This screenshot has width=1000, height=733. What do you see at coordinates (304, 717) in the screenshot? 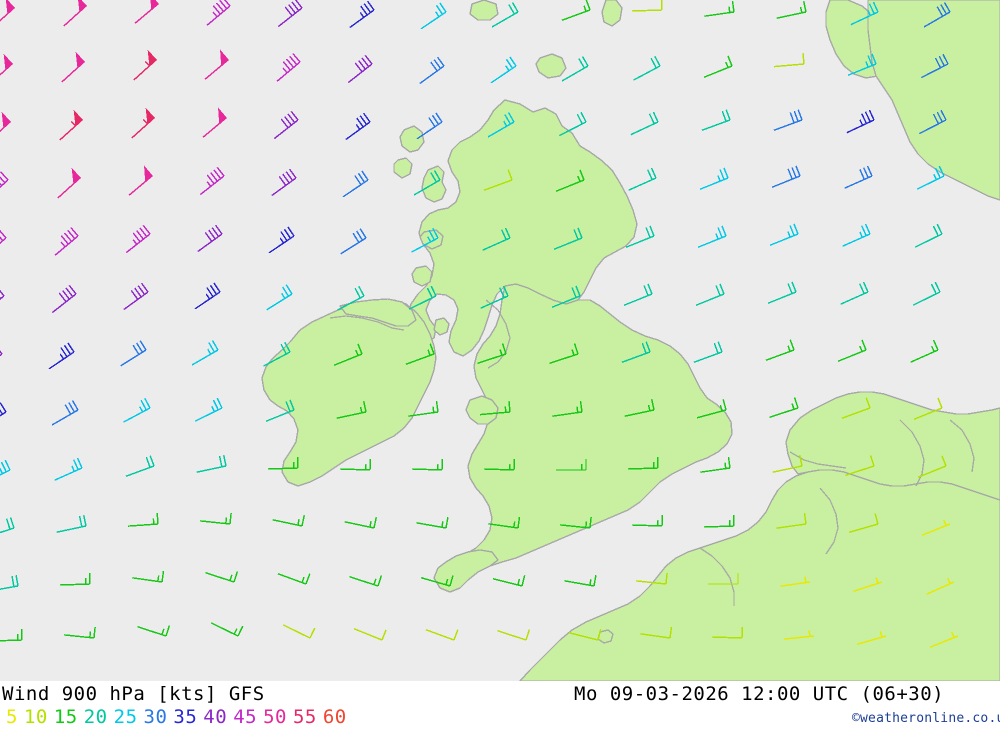
I see `scale-tick-55: 55` at bounding box center [304, 717].